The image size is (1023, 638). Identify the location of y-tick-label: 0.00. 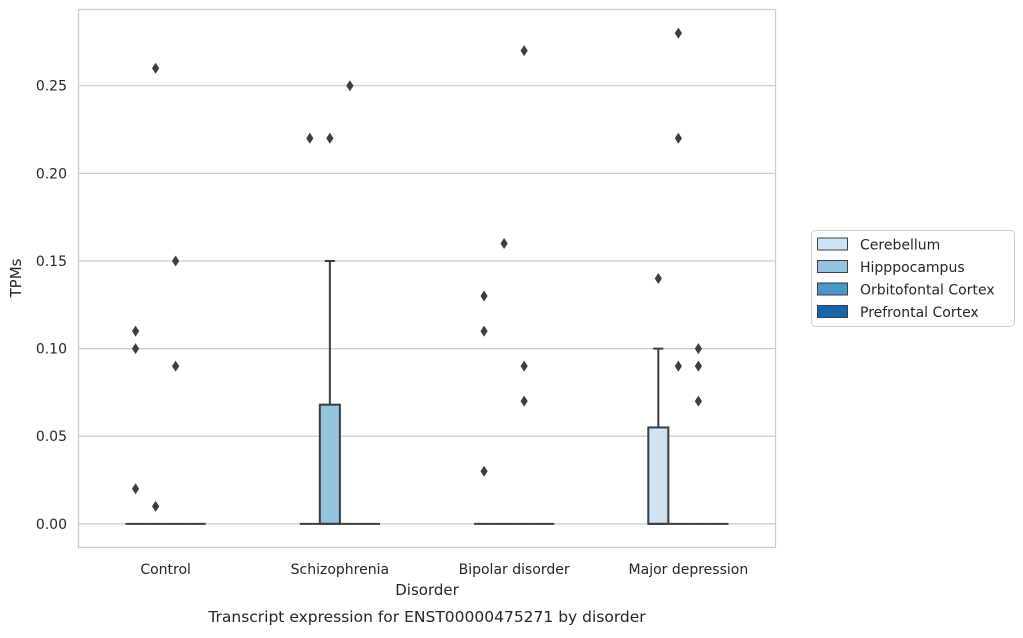
(51, 525).